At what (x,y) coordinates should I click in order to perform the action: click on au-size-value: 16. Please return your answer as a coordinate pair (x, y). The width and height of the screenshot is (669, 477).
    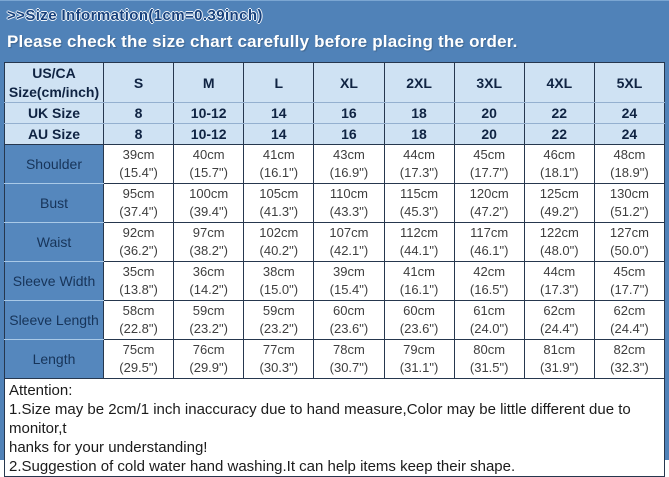
    Looking at the image, I should click on (349, 134).